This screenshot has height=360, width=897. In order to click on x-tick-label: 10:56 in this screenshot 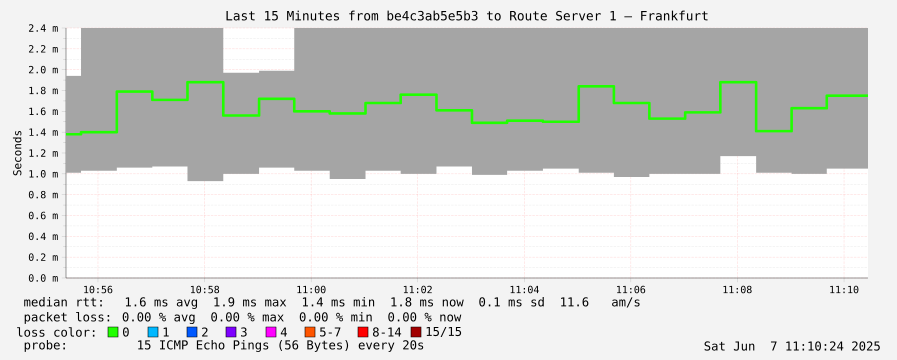, I will do `click(98, 290)`.